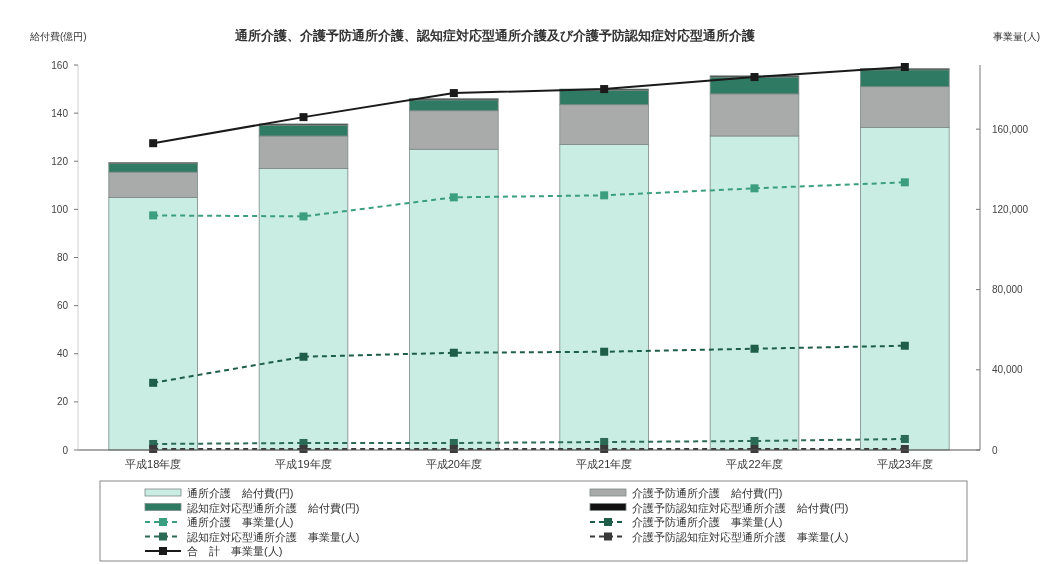 Image resolution: width=1047 pixels, height=564 pixels. Describe the element at coordinates (58, 36) in the screenshot. I see `y-axis-title: 給付費(億円)` at that location.